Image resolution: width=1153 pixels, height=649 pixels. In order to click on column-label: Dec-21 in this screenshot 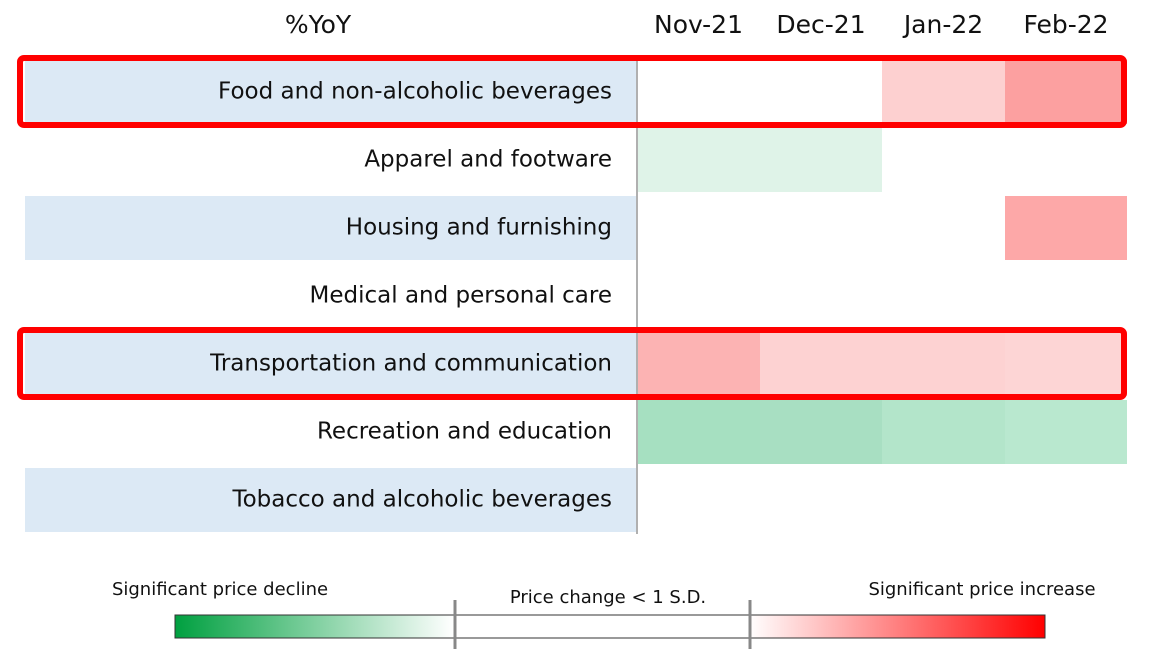, I will do `click(820, 24)`.